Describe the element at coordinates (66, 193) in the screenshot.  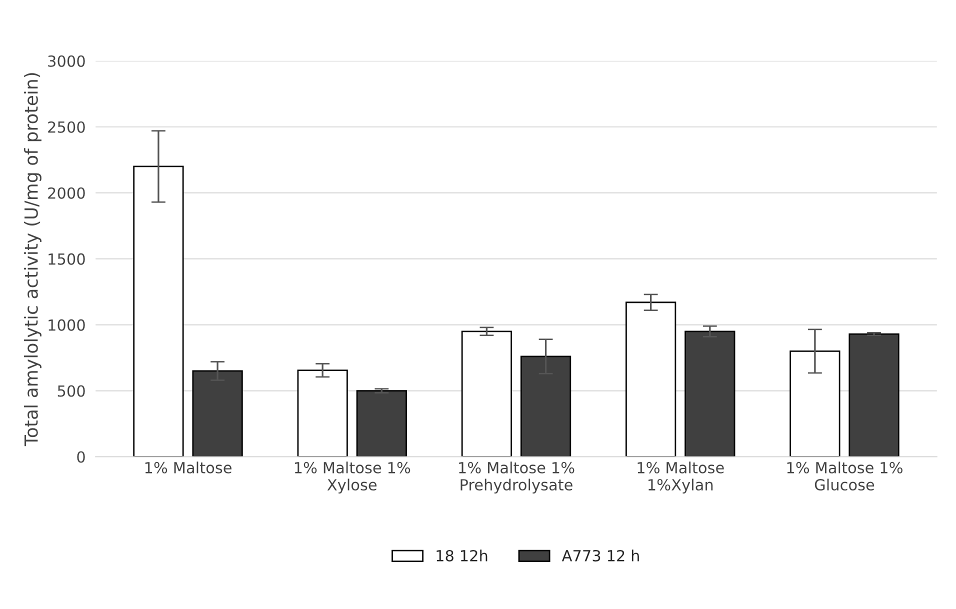
I see `y-tick-label: 2000` at that location.